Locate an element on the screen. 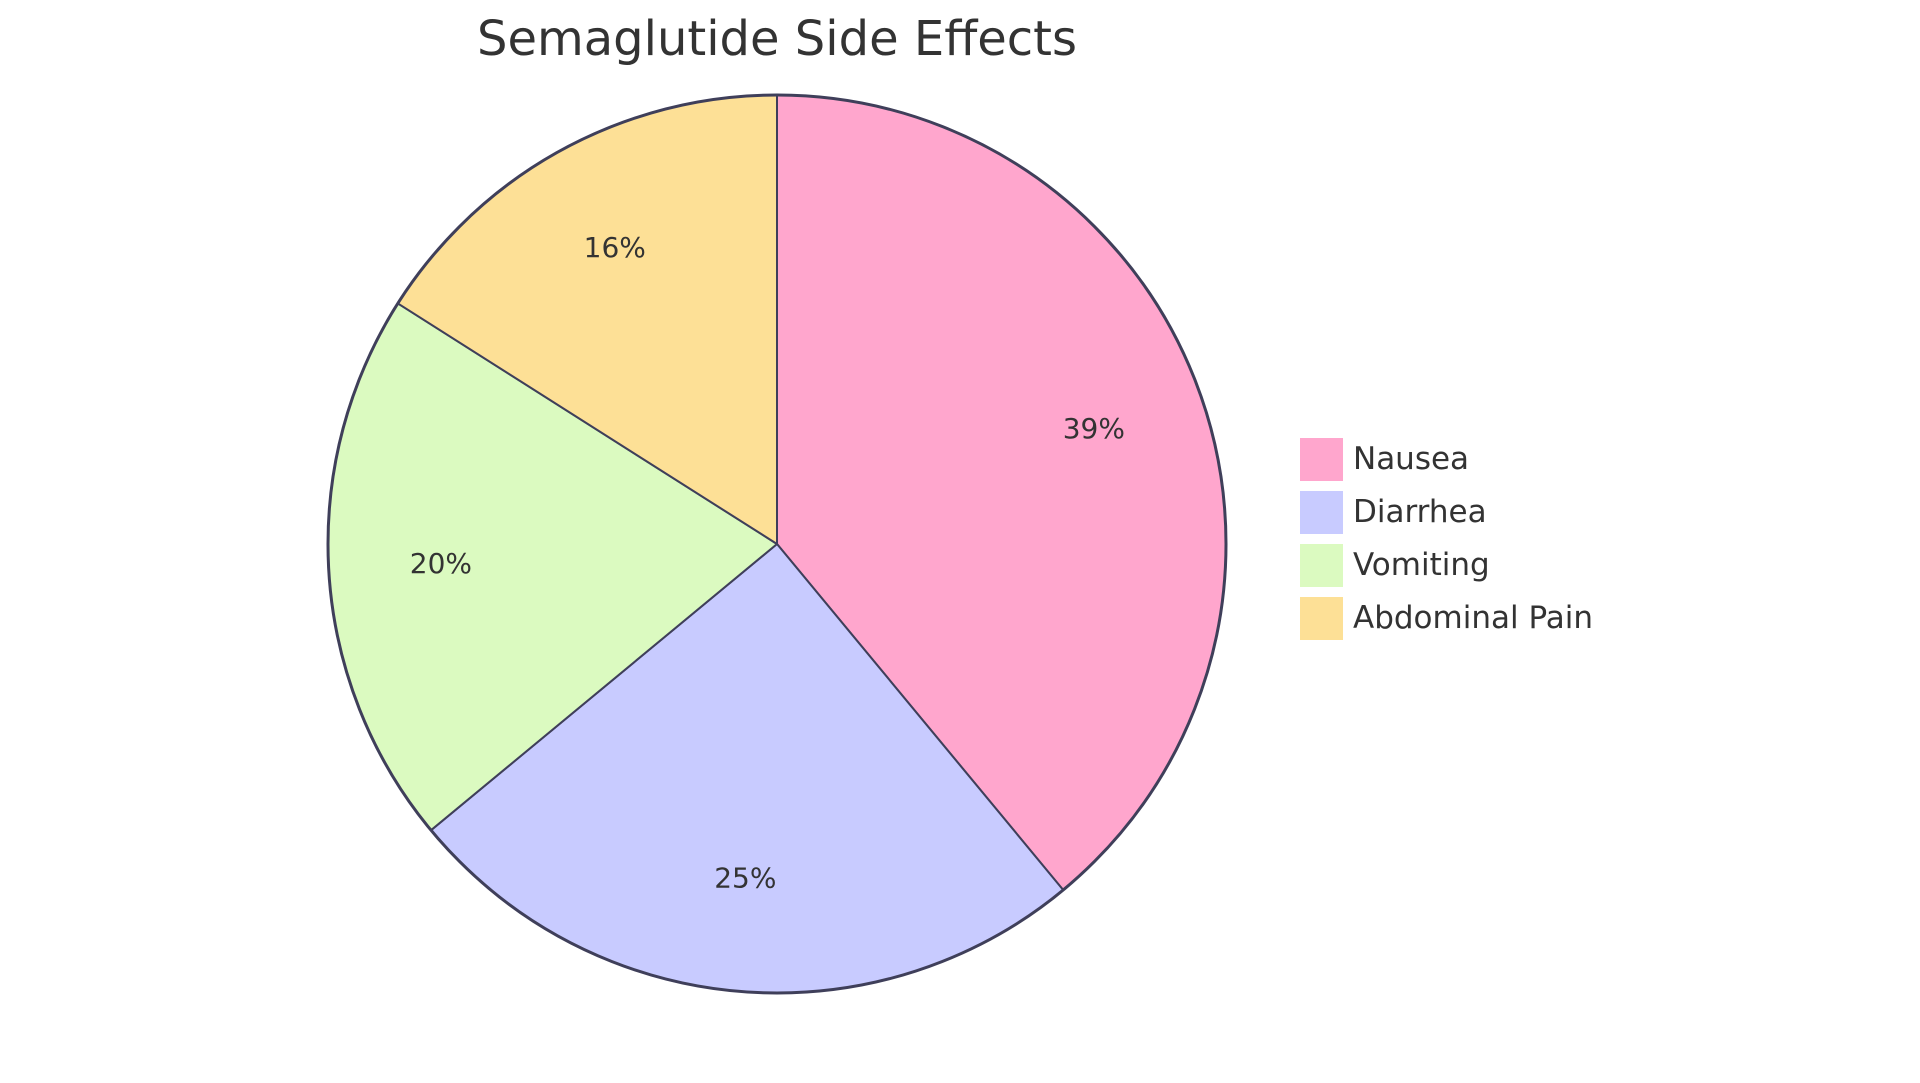  legend-label: Vomiting is located at coordinates (1421, 565).